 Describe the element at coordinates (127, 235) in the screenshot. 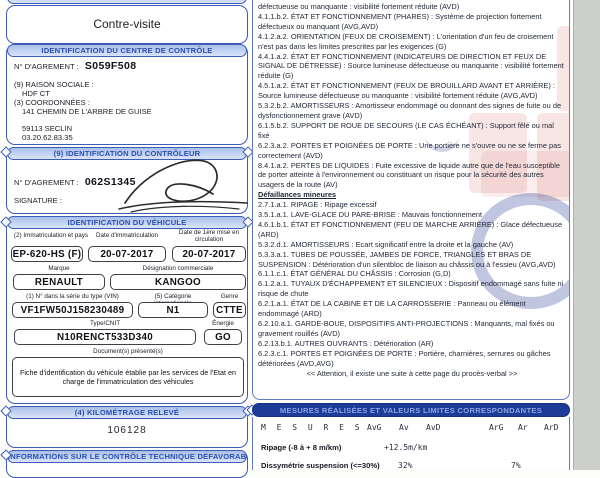

I see `date-immat-label: Date d'immatriculation` at that location.